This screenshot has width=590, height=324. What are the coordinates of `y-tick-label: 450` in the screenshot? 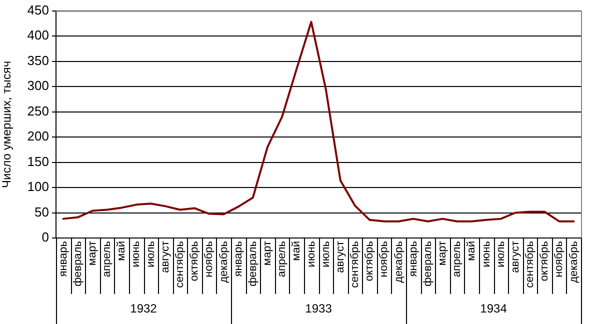 It's located at (38, 10).